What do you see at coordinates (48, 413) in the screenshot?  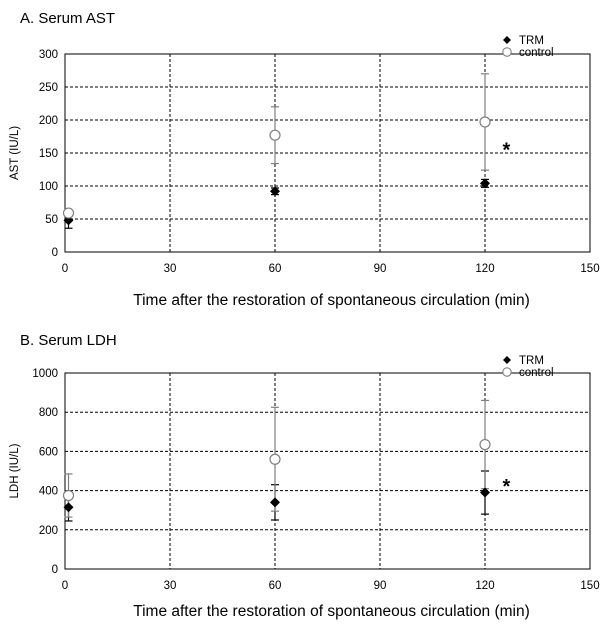 I see `y-tick-label: 800` at bounding box center [48, 413].